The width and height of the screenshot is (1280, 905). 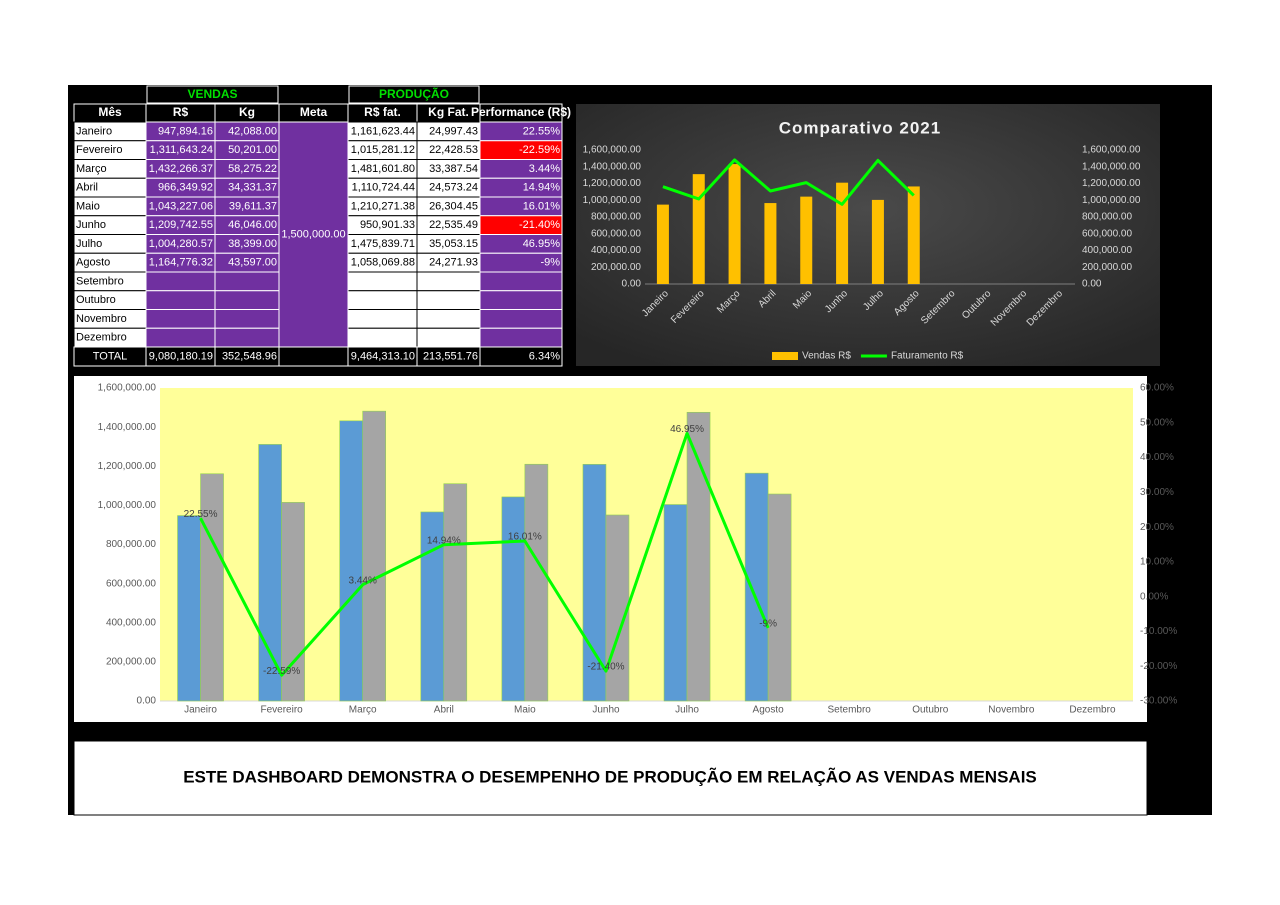 What do you see at coordinates (94, 131) in the screenshot?
I see `table-text: Janeiro` at bounding box center [94, 131].